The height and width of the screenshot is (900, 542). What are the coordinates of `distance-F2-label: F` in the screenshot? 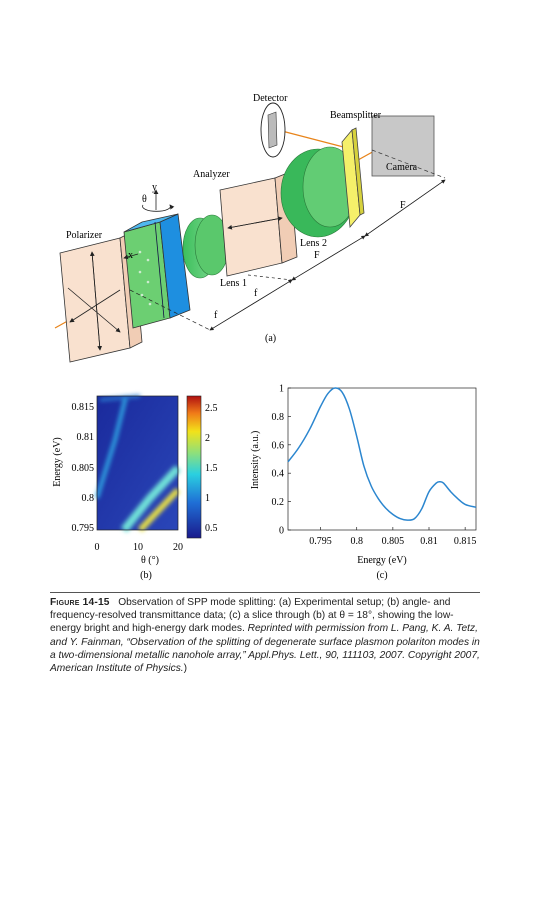 It's located at (403, 205).